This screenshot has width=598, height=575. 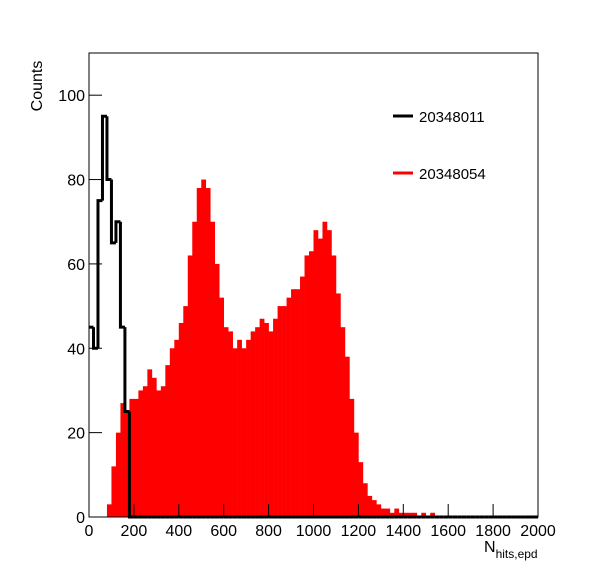 I want to click on x-tick-label: 1800, so click(x=493, y=531).